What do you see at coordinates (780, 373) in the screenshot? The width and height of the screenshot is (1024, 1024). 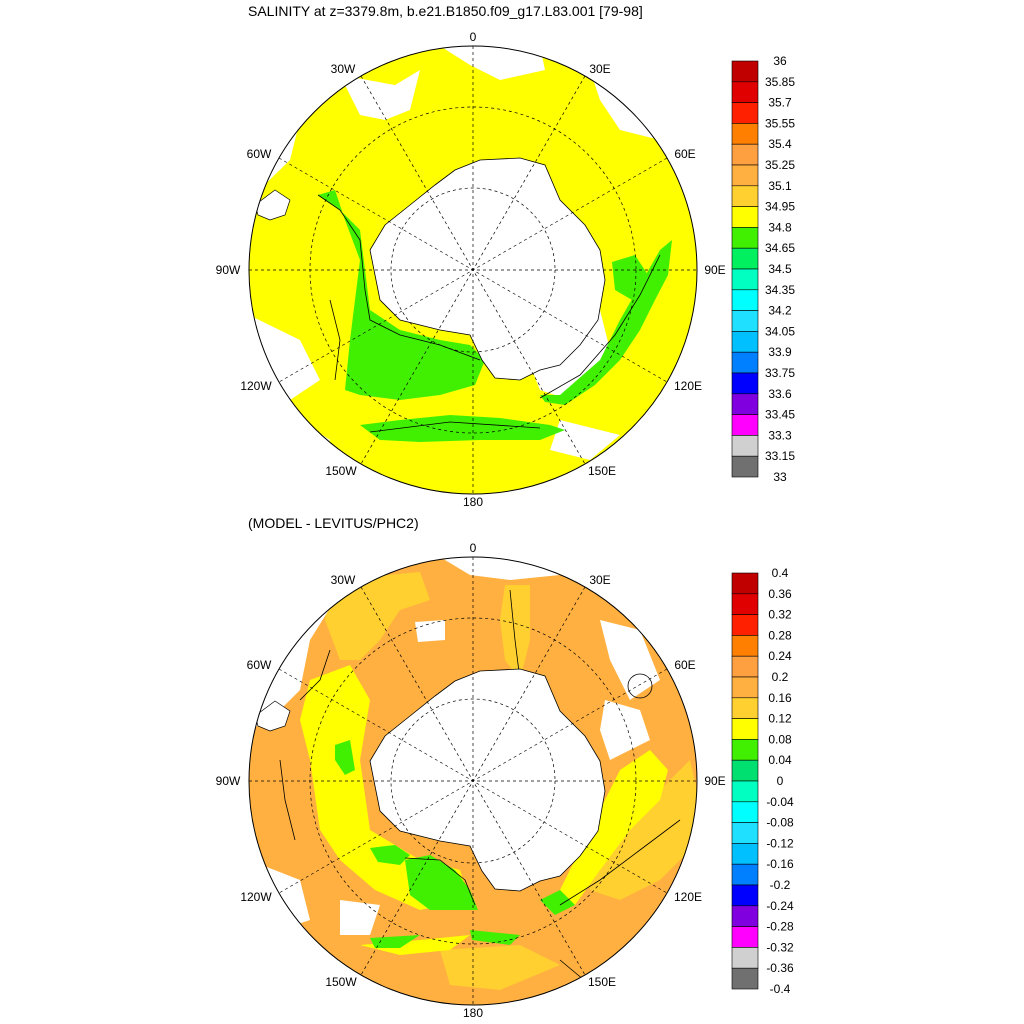 I see `top-colorbar-label: 33.75` at bounding box center [780, 373].